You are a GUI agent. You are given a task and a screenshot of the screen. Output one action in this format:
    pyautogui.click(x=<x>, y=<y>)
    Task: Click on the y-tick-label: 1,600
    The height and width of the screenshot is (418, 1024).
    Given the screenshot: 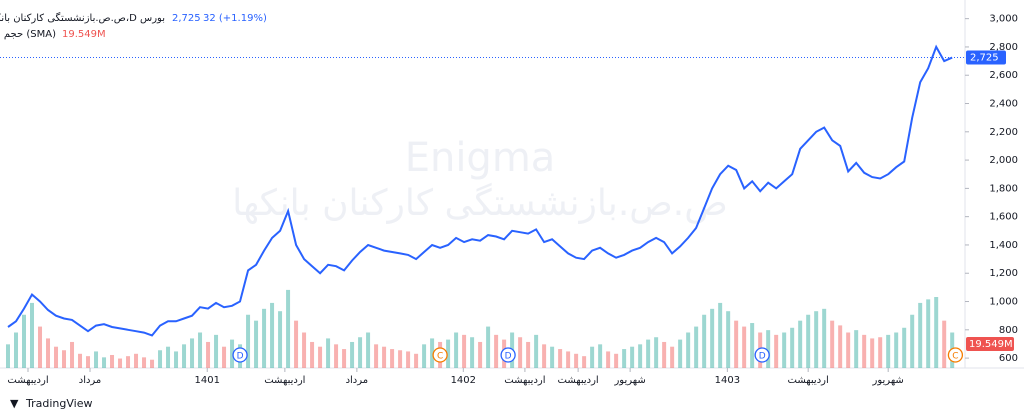 What is the action you would take?
    pyautogui.click(x=1003, y=217)
    